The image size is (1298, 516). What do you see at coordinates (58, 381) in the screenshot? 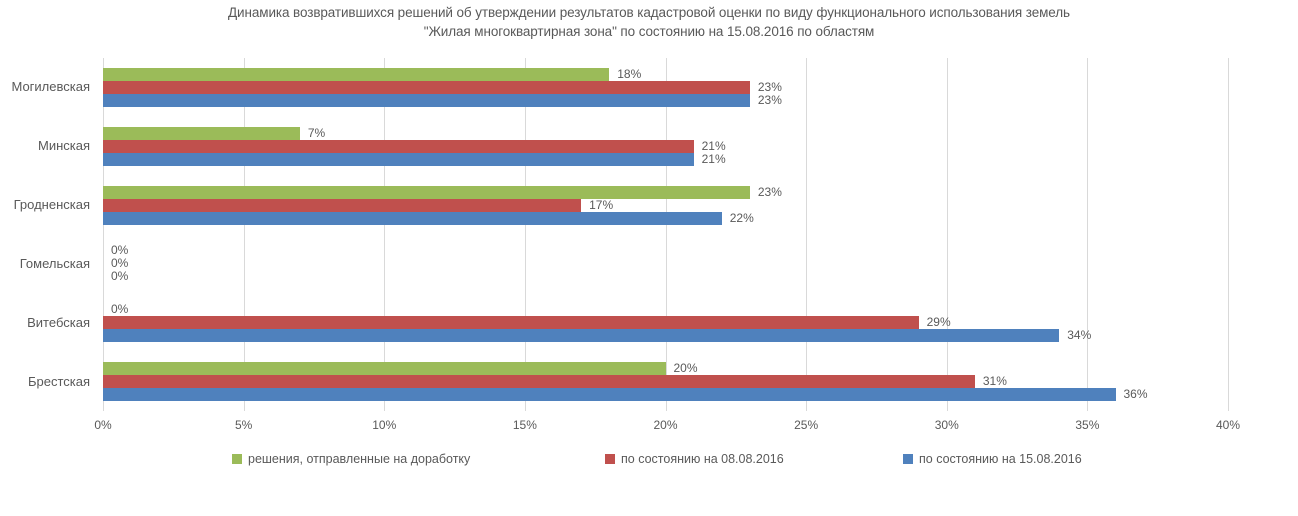
I see `category-label: Брестская` at bounding box center [58, 381].